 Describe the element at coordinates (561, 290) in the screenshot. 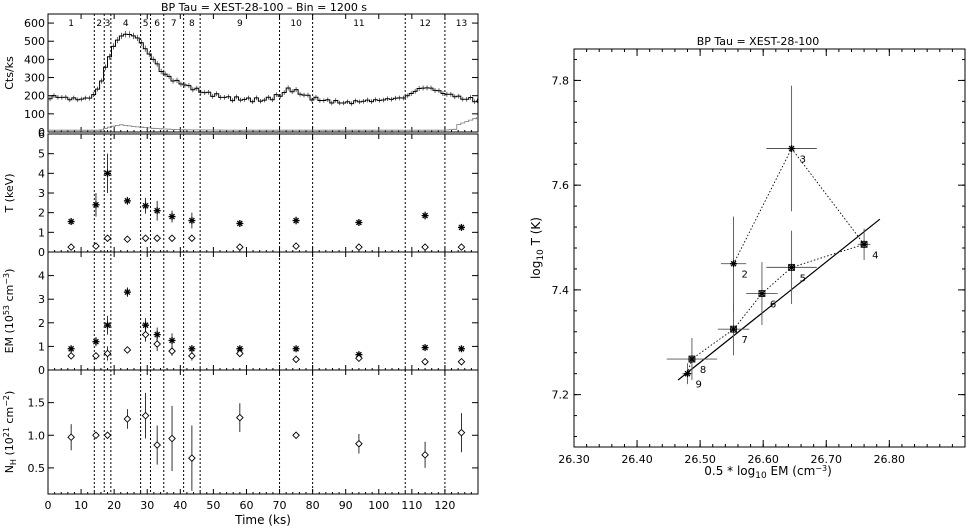

I see `scatter-y-tick-label: 7.4` at that location.